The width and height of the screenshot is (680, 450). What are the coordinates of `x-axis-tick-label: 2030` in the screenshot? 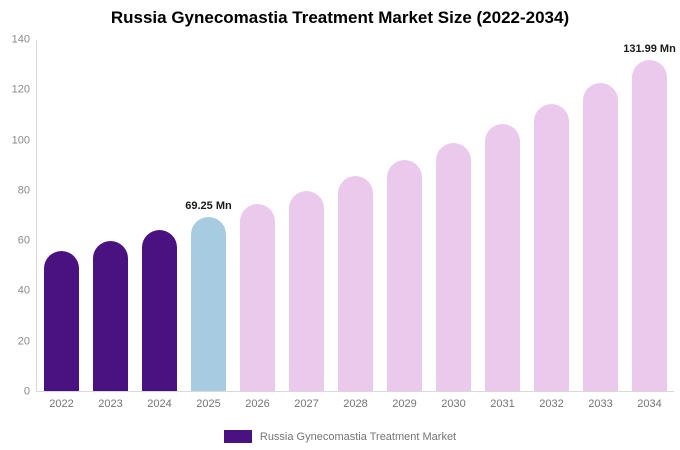 It's located at (453, 404).